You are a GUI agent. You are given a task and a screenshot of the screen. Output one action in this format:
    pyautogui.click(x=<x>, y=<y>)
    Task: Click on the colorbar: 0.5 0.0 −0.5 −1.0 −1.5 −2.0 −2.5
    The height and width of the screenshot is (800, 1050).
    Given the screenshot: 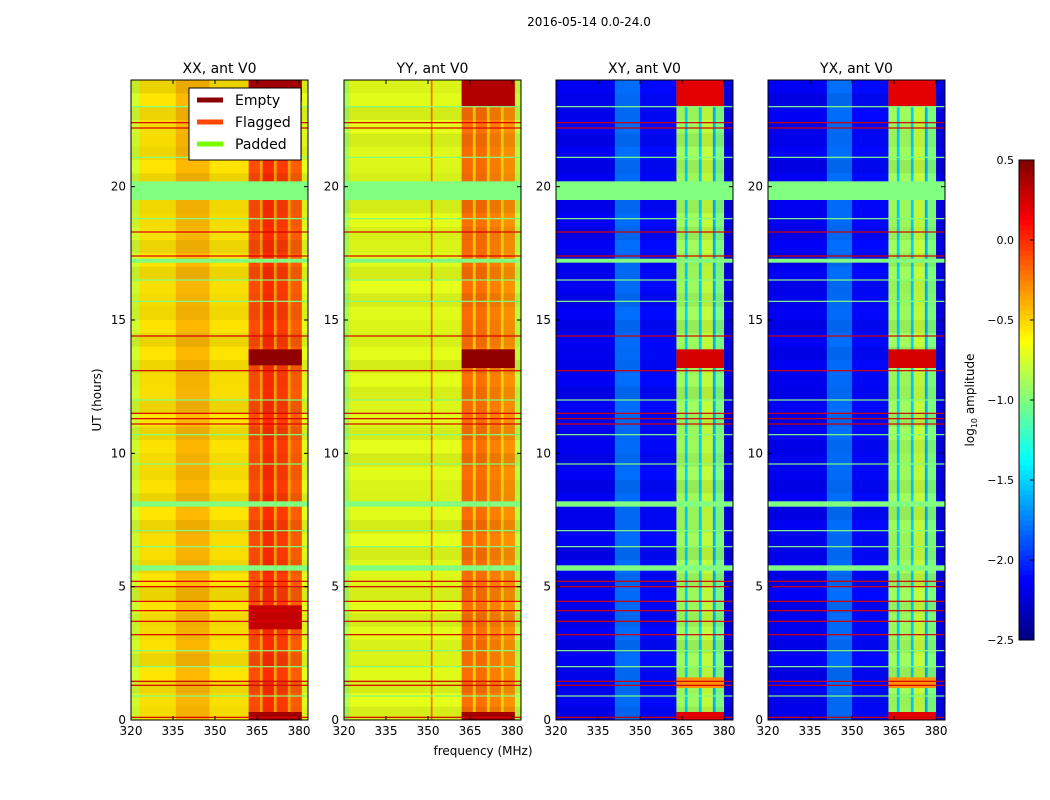 What is the action you would take?
    pyautogui.click(x=1011, y=400)
    